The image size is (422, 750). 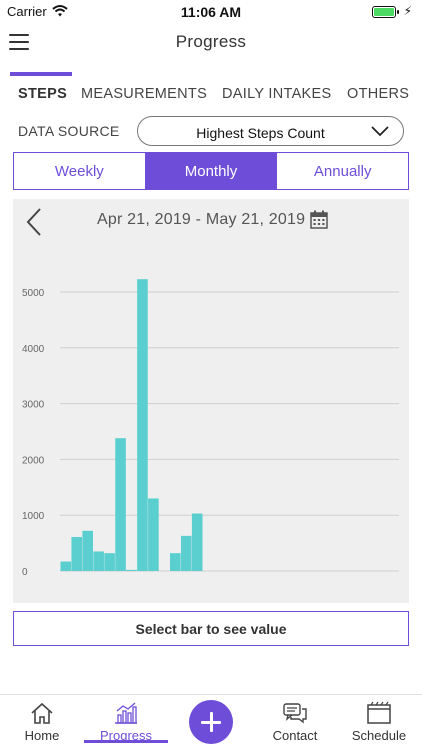 I want to click on period-segmented-control: Weekly Monthly Annually, so click(x=211, y=171).